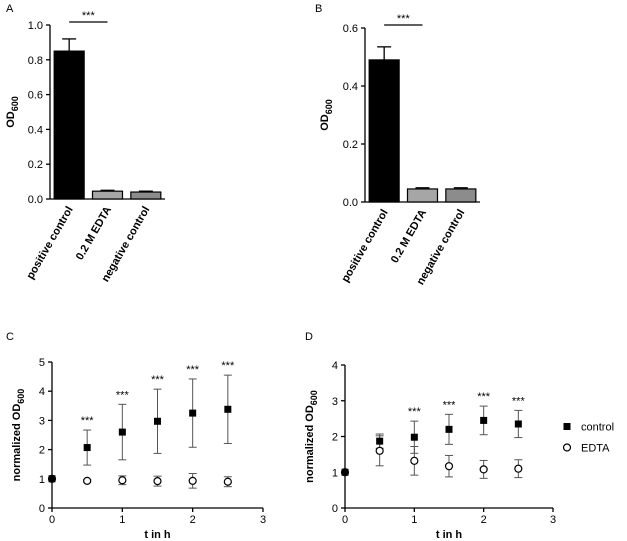  Describe the element at coordinates (35, 61) in the screenshot. I see `y-tick-label: 0.8` at that location.